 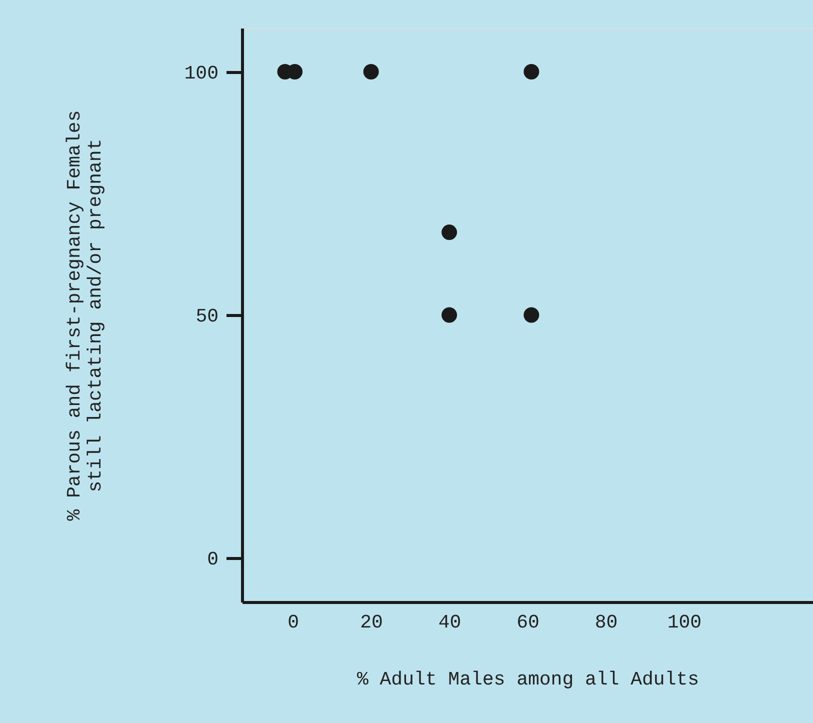 I want to click on y-axis-title: % Parous and first-pregnancy Females still lactating and/or pregnant, so click(x=84, y=315).